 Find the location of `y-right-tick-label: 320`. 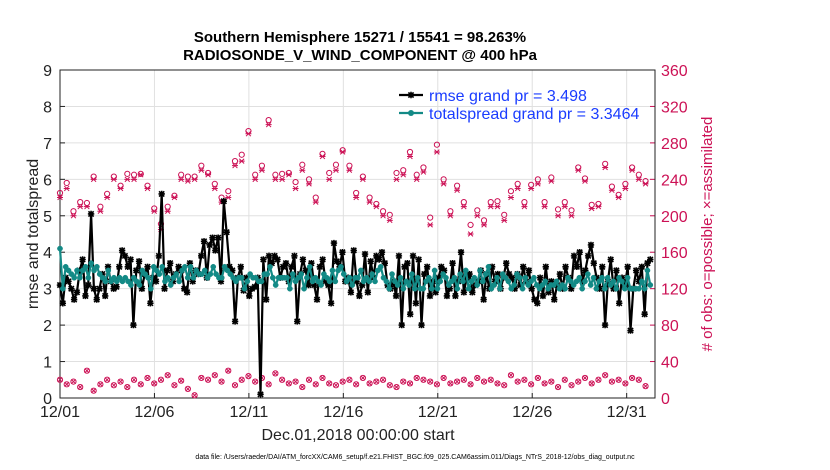

y-right-tick-label: 320 is located at coordinates (674, 107).